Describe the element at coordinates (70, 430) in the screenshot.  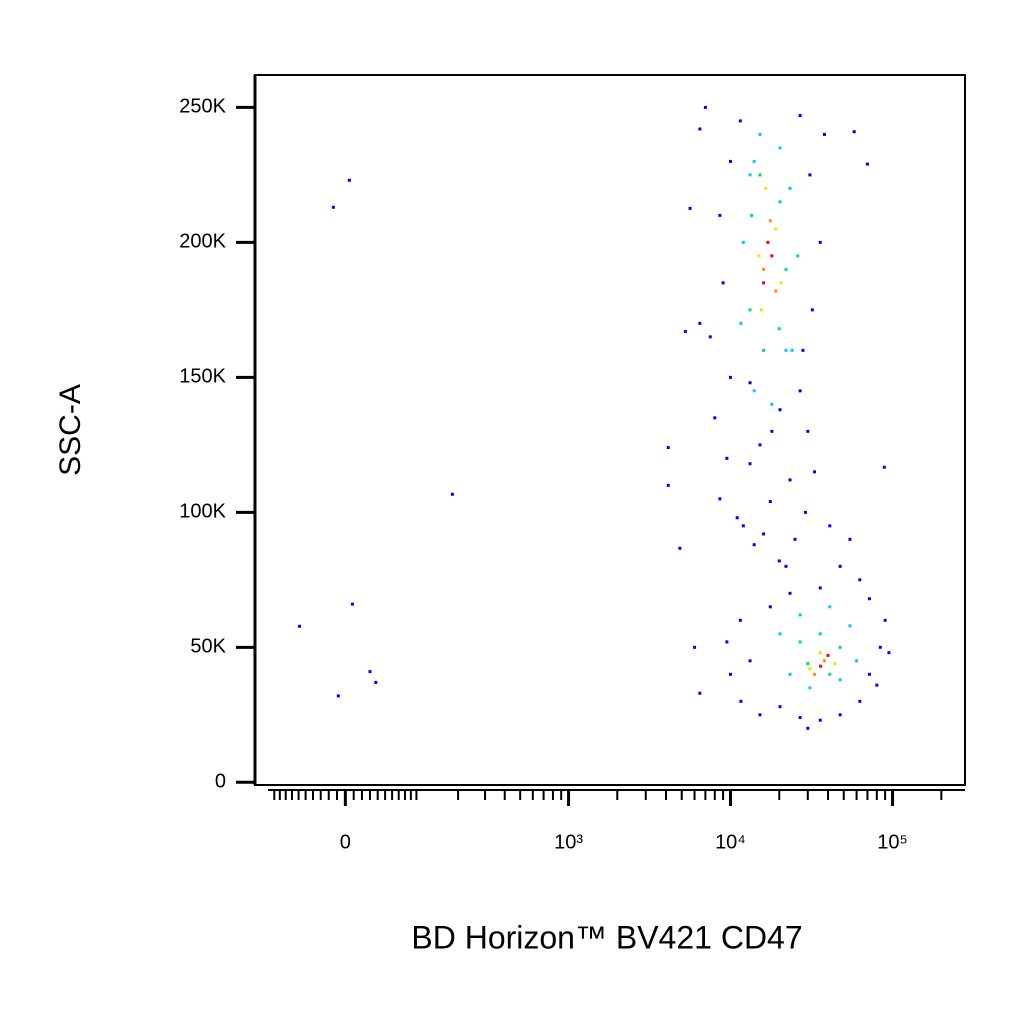
I see `y-axis-label: SSC-A` at that location.